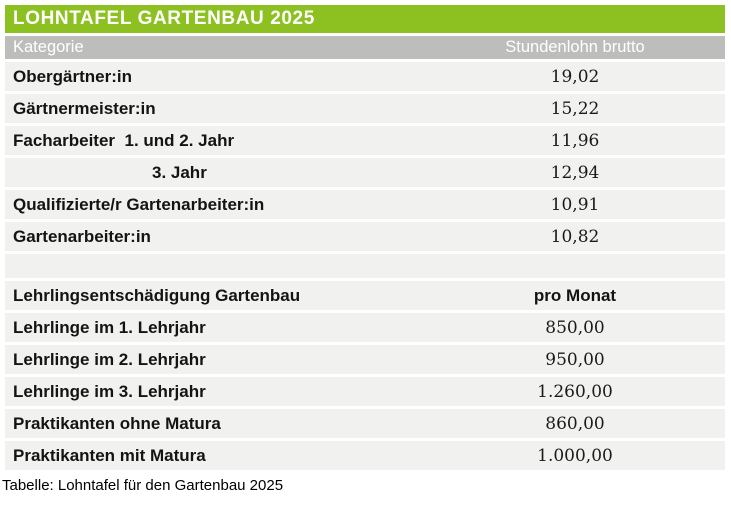  What do you see at coordinates (365, 359) in the screenshot?
I see `table-row: Lehrlinge im 2. Lehrjahr 950,00` at bounding box center [365, 359].